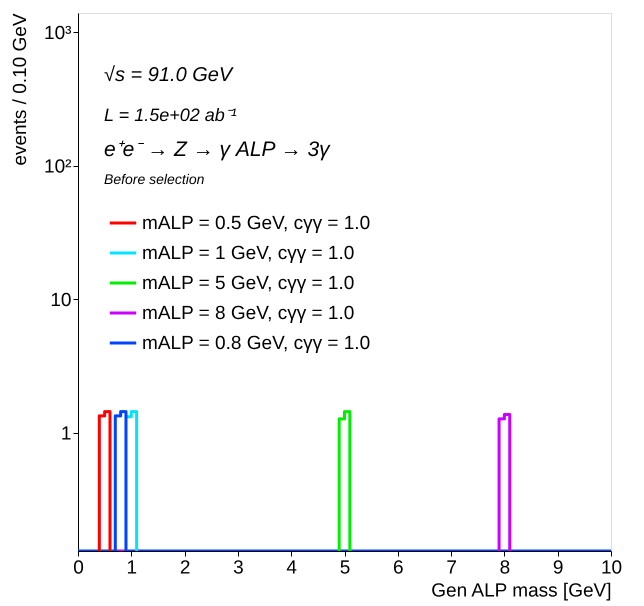  I want to click on x-tick-label: 8, so click(505, 568).